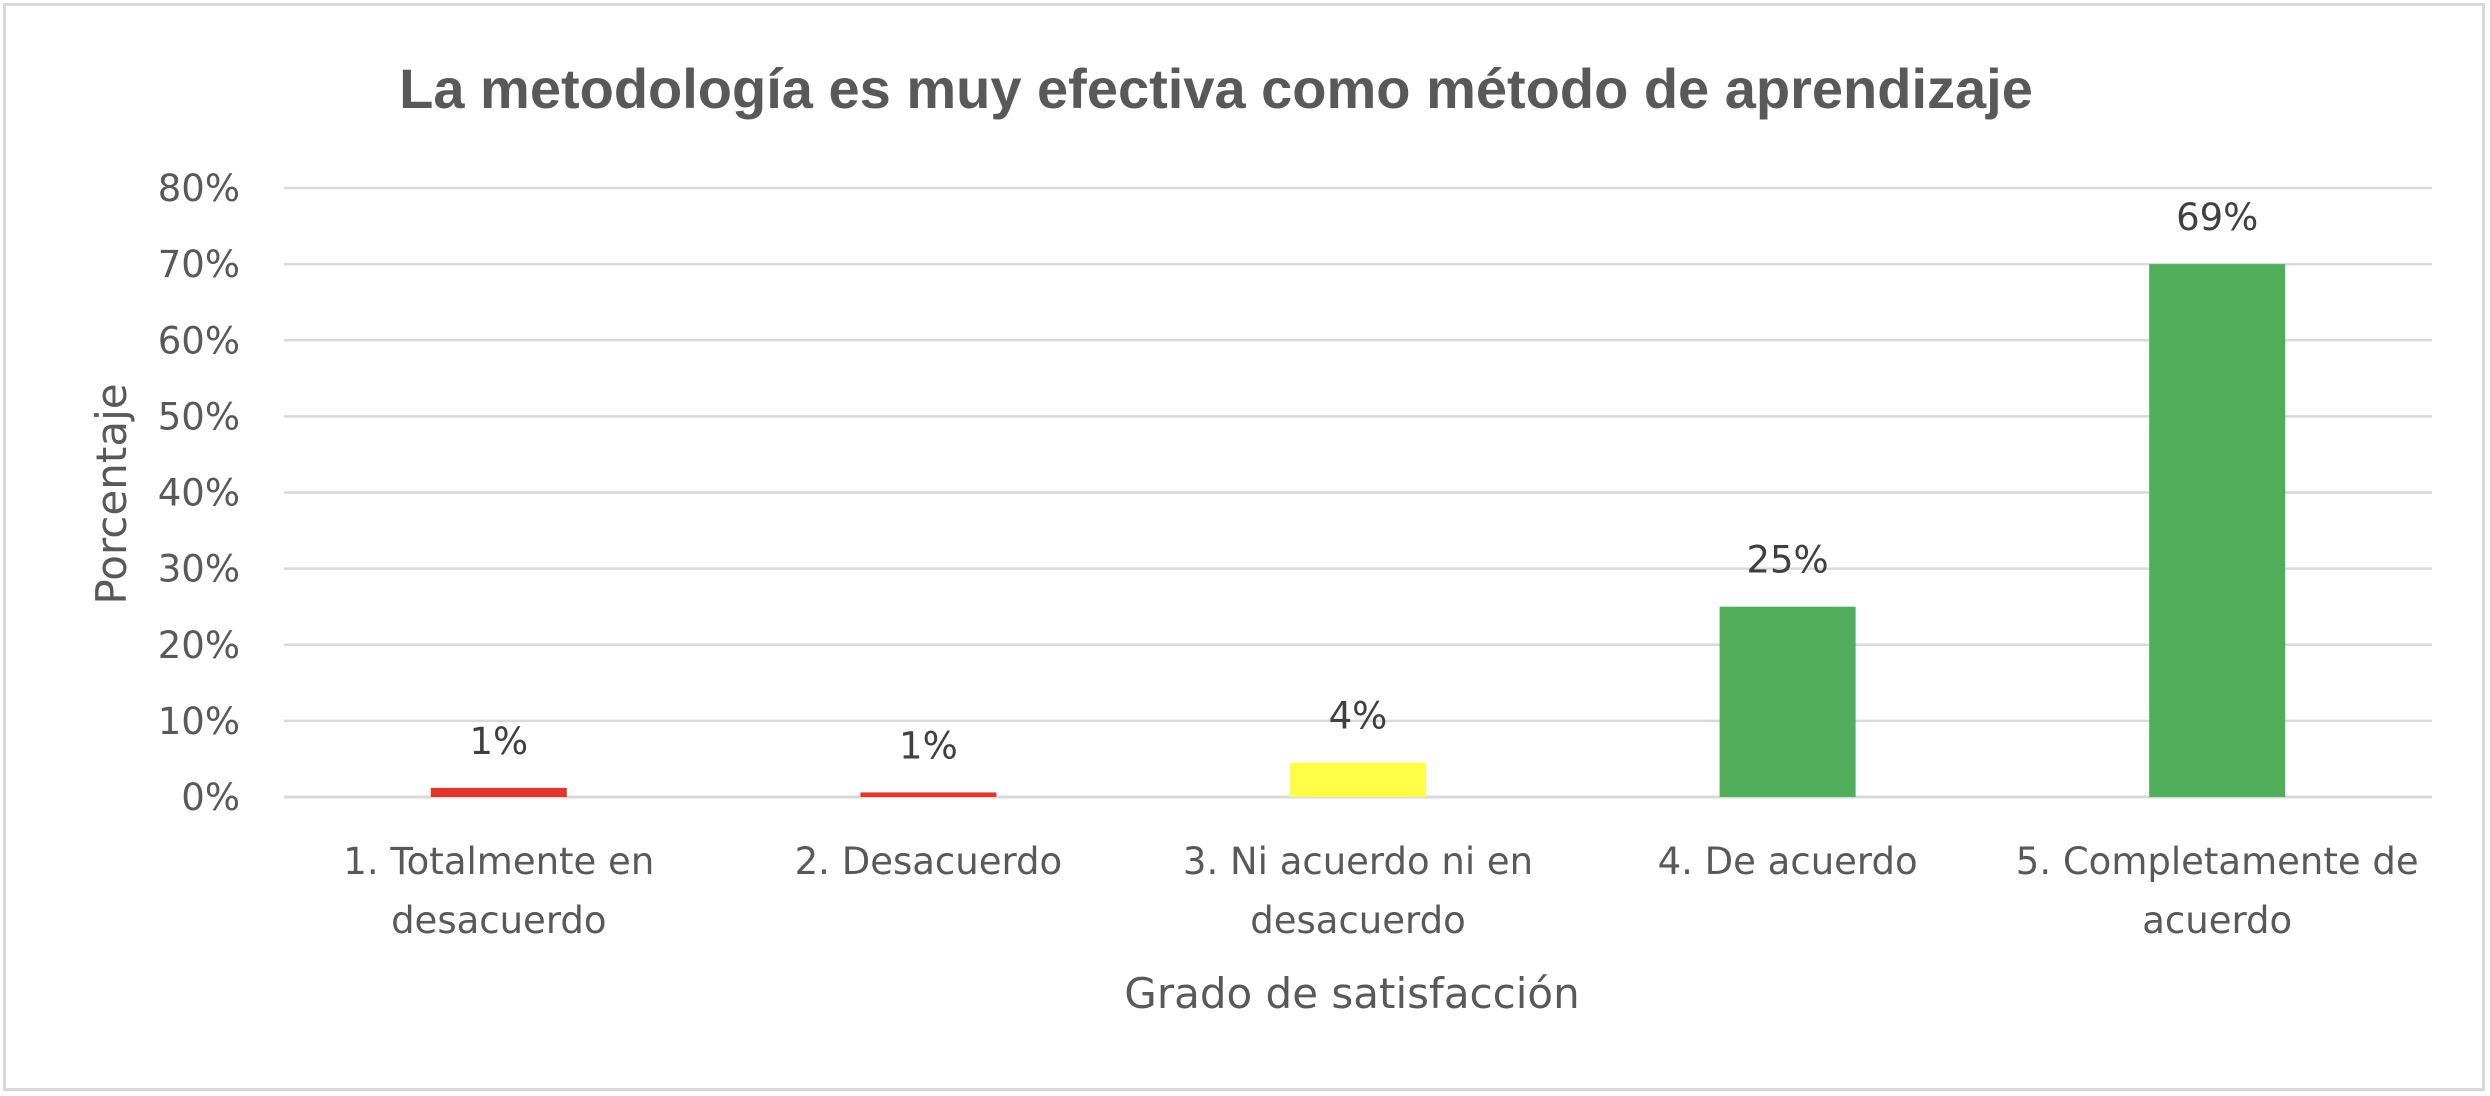  What do you see at coordinates (1358, 891) in the screenshot?
I see `x-category-label: 3. Ni acuerdo ni en desacuerdo` at bounding box center [1358, 891].